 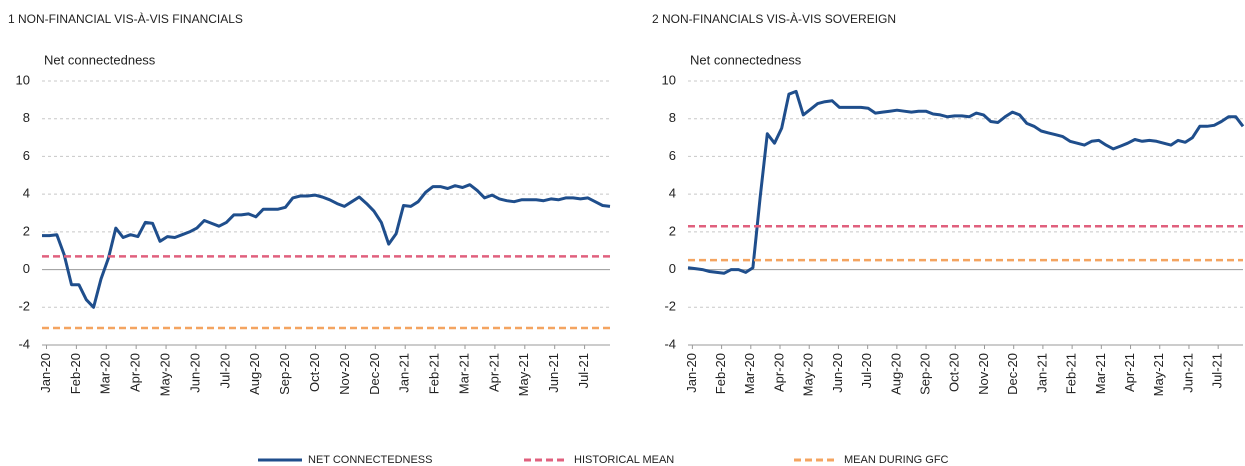 What do you see at coordinates (624, 460) in the screenshot?
I see `legend-label: HISTORICAL MEAN` at bounding box center [624, 460].